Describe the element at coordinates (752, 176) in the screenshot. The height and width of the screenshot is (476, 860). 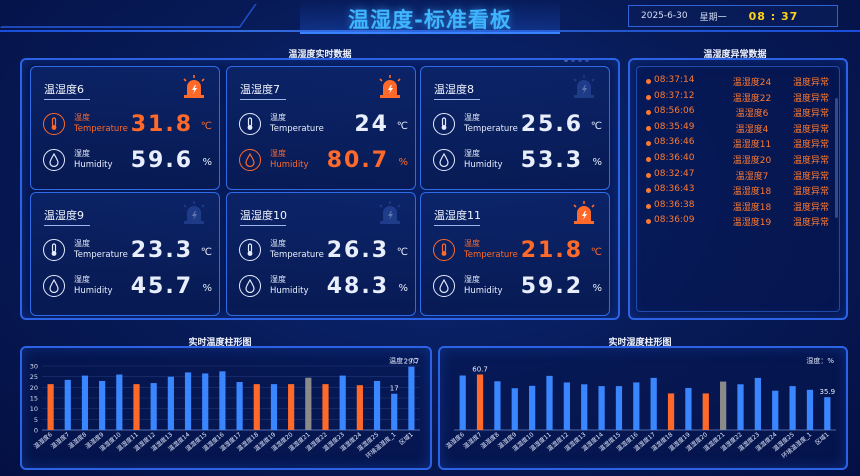
I see `abnormal-sensor: 温湿度7` at that location.